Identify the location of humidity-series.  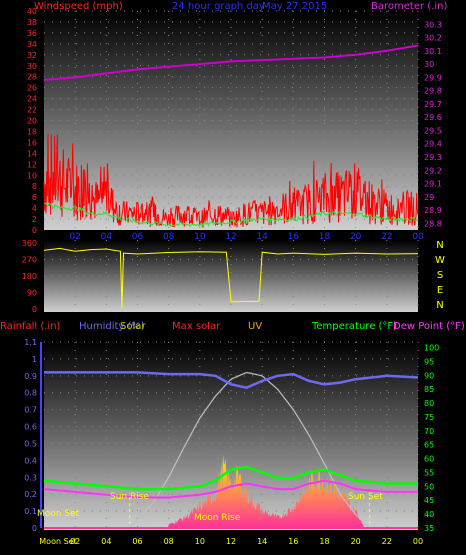
(231, 380).